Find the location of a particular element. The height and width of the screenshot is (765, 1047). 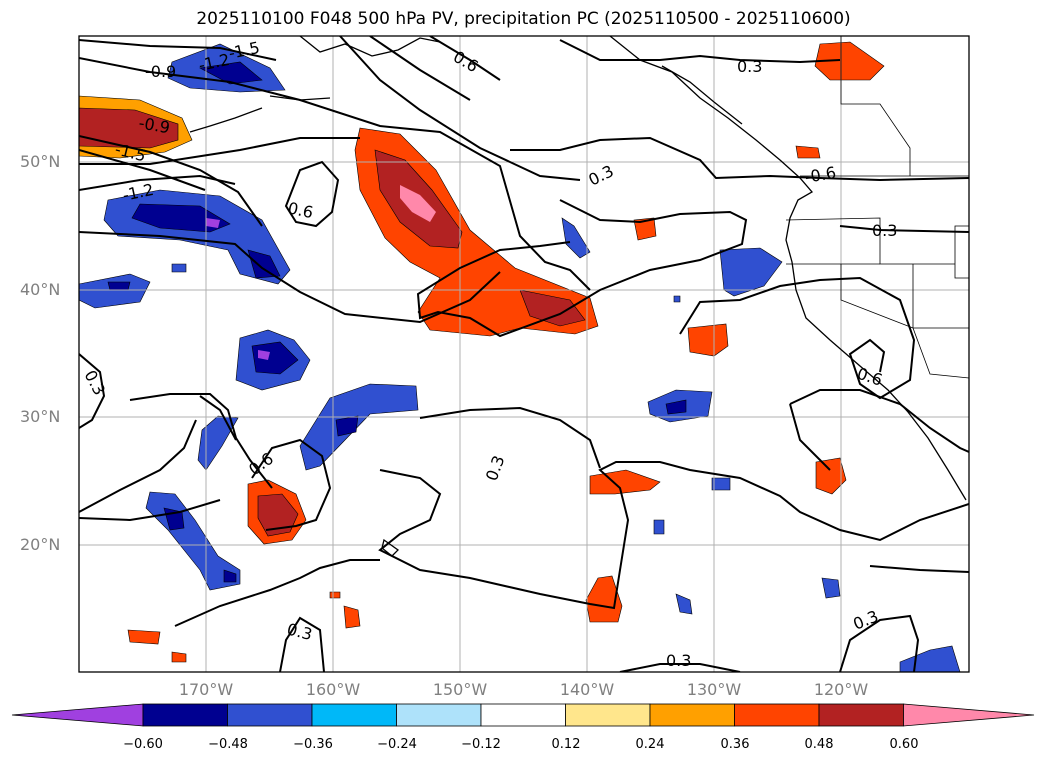

contour-label: -0.6 is located at coordinates (820, 175).